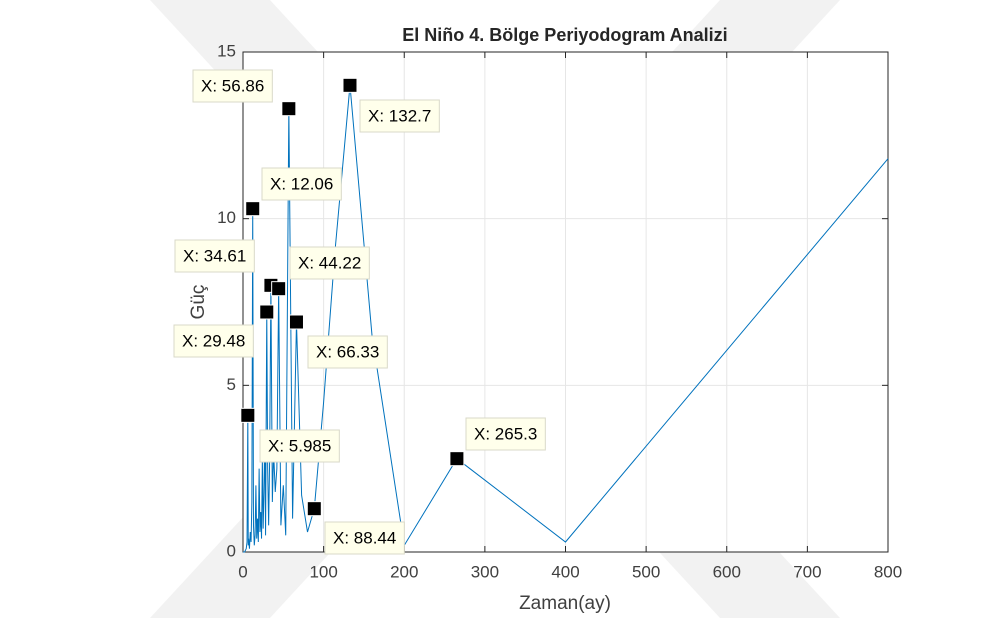  I want to click on datatip: X: 34.61, so click(214, 256).